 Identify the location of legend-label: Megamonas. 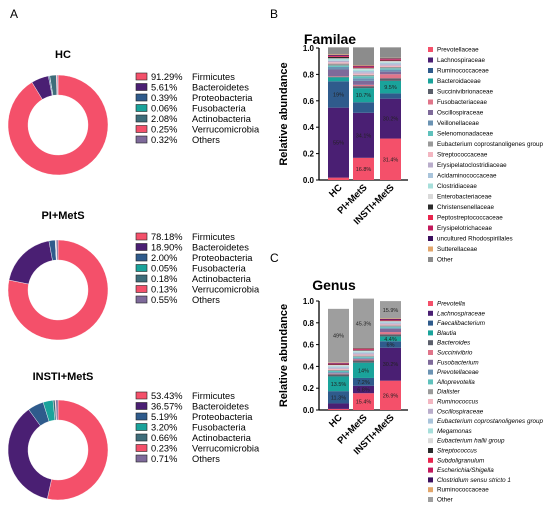
(455, 431).